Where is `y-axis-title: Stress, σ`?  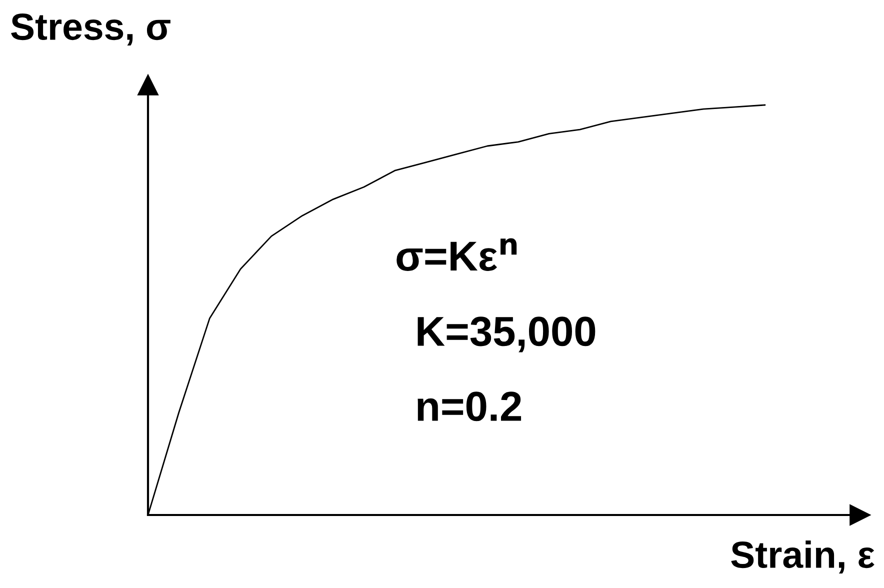 y-axis-title: Stress, σ is located at coordinates (90, 30).